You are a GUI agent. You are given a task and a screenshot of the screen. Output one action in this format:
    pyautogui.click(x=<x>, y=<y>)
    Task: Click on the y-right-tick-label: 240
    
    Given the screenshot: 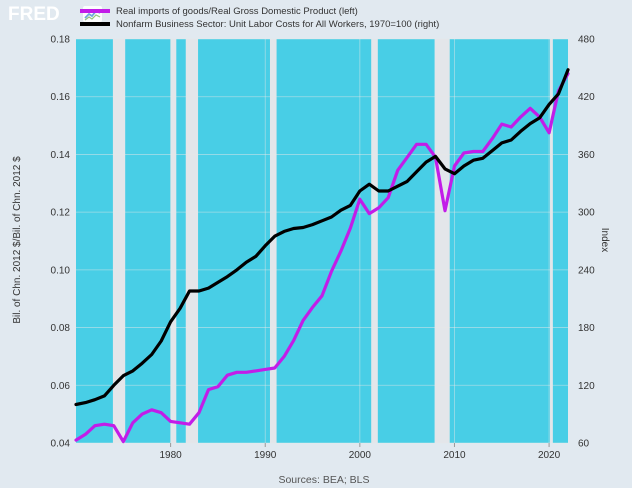 What is the action you would take?
    pyautogui.click(x=586, y=270)
    